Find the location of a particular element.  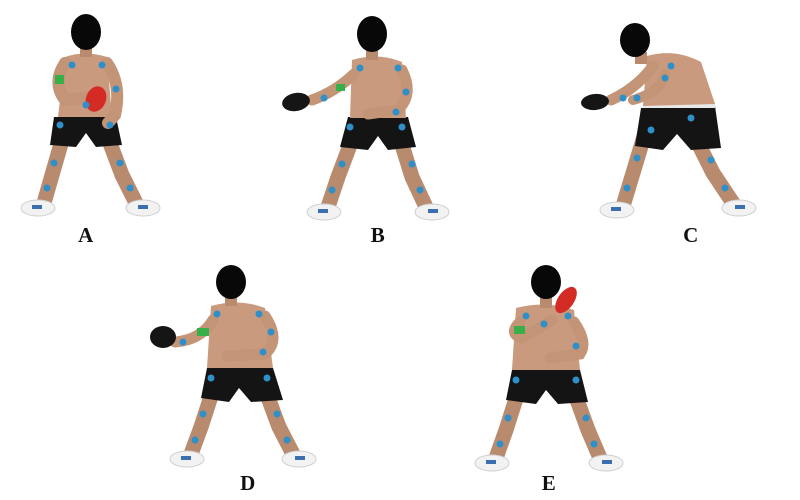

figure-b is located at coordinates (375, 117).